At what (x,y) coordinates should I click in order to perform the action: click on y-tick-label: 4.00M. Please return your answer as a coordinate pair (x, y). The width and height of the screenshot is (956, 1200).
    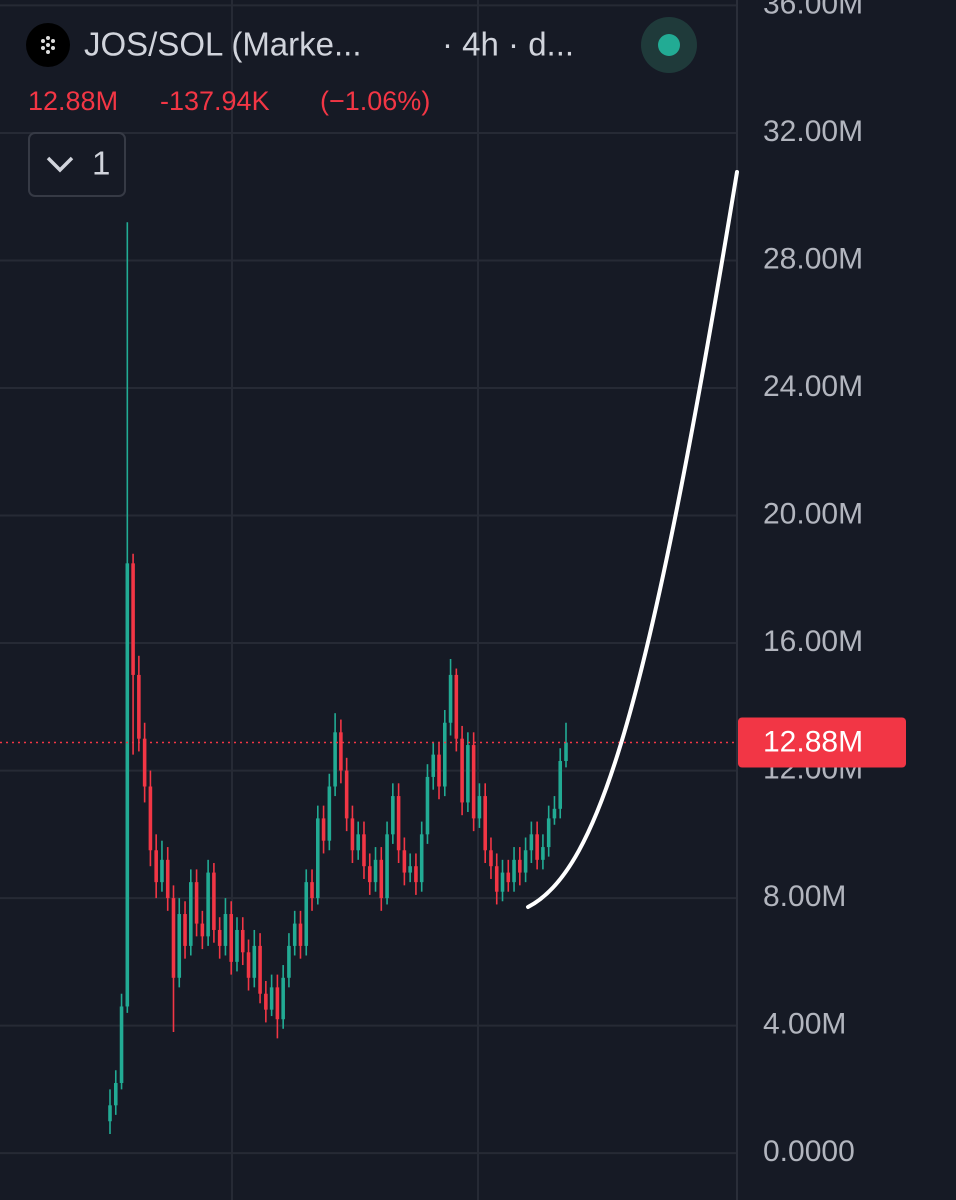
    Looking at the image, I should click on (804, 1024).